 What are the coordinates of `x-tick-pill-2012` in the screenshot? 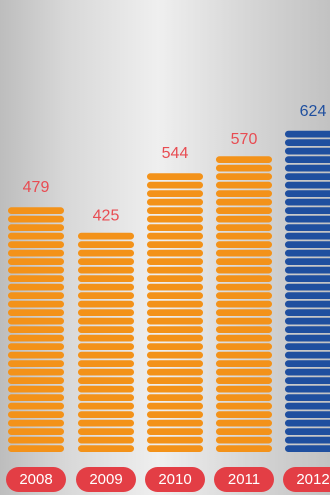 It's located at (306, 479).